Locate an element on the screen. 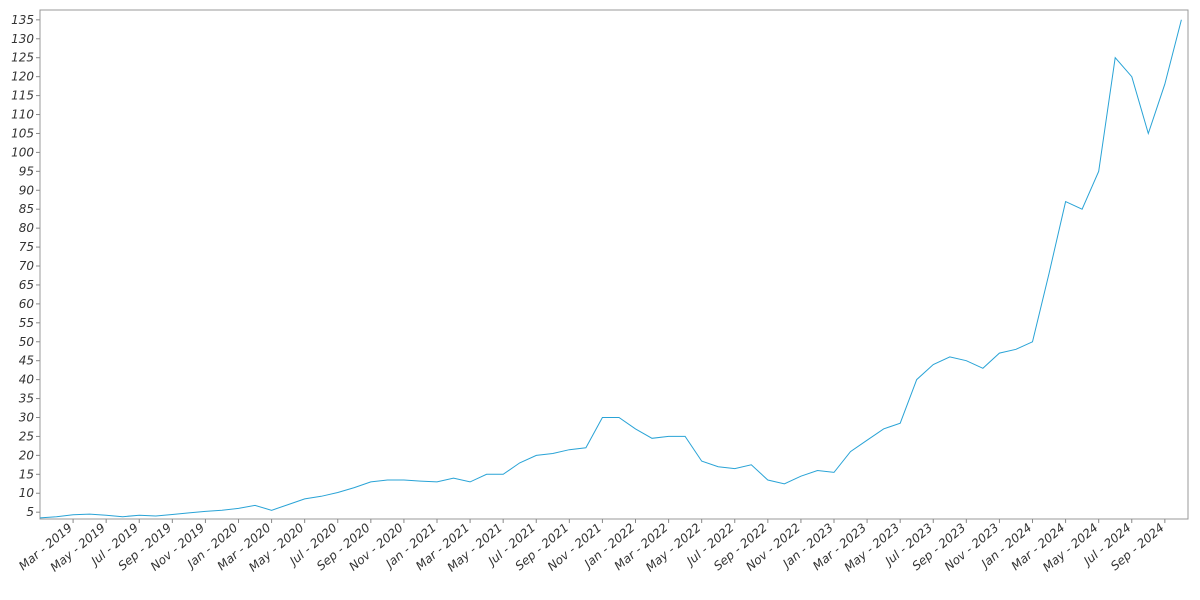  y-tick-label: 20 is located at coordinates (27, 455).